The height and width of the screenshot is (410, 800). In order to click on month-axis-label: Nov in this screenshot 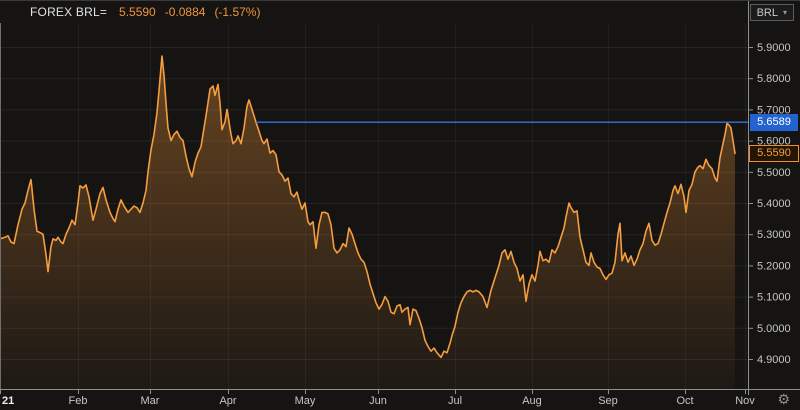, I will do `click(745, 401)`.